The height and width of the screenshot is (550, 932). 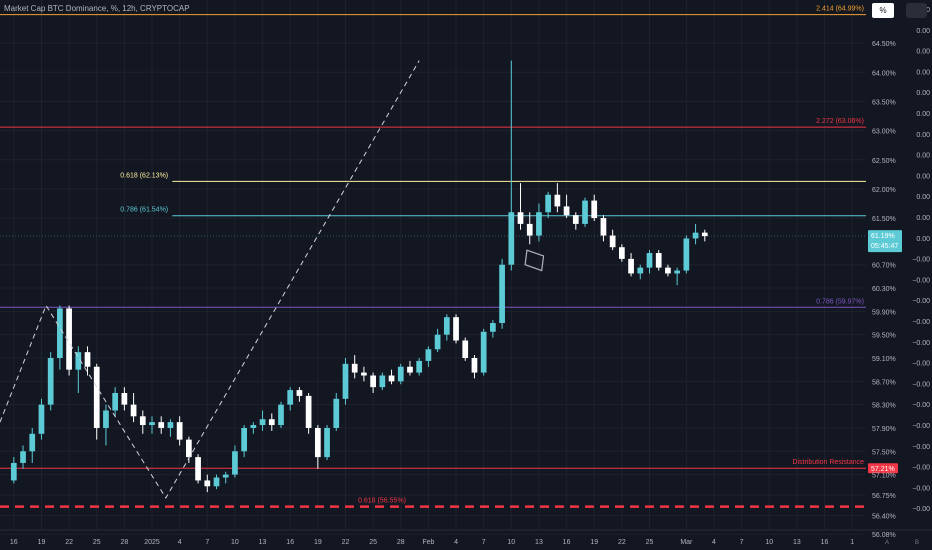 What do you see at coordinates (884, 516) in the screenshot?
I see `price-tick-label: 56.40%` at bounding box center [884, 516].